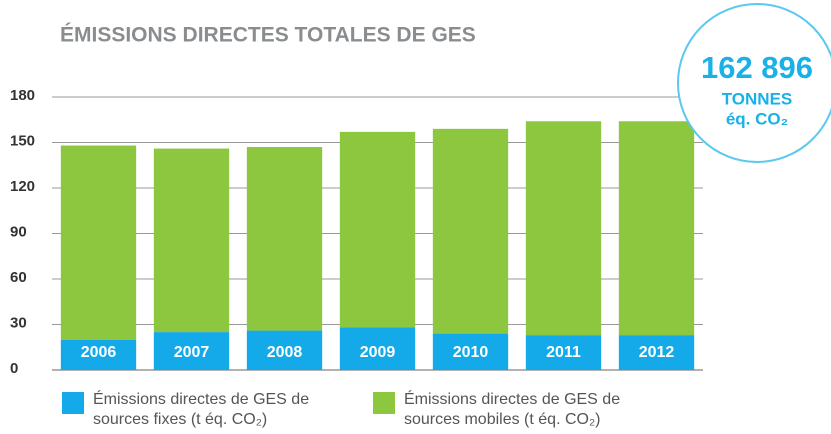 The height and width of the screenshot is (434, 831). Describe the element at coordinates (268, 35) in the screenshot. I see `chart-title: ÉMISSIONS DIRECTES TOTALES DE GES` at that location.